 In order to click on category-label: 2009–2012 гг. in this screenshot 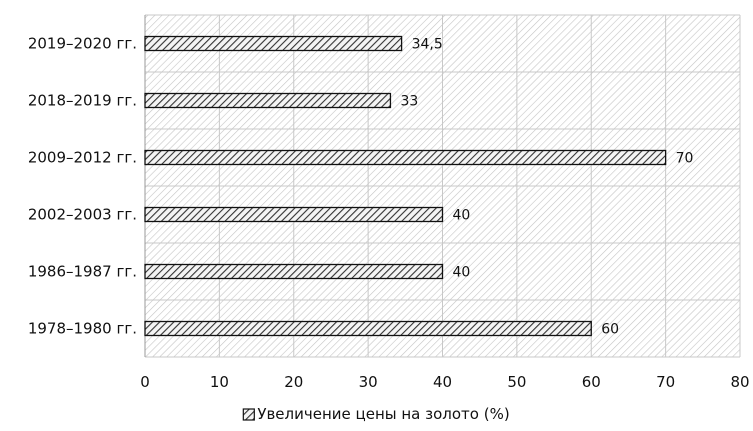, I will do `click(82, 158)`.